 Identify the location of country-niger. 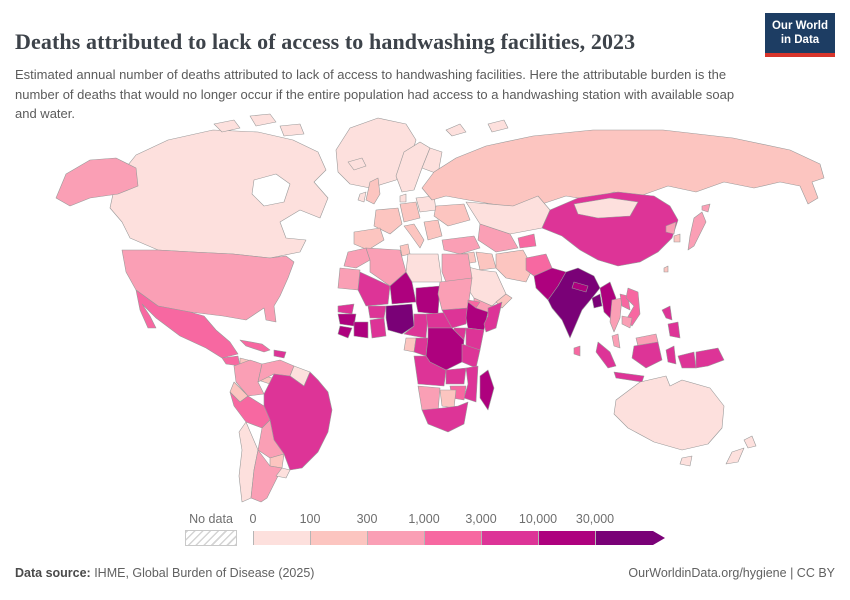
(403, 288).